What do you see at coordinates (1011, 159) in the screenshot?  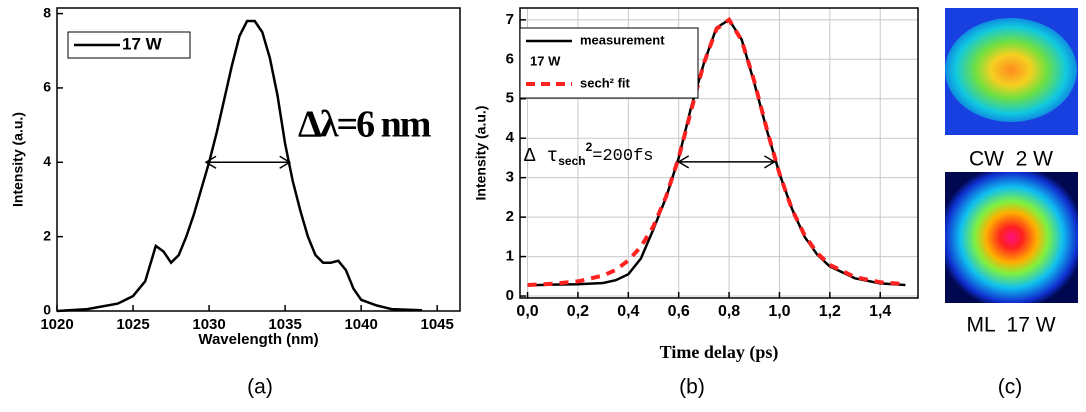 I see `image-label: CW 2 W` at bounding box center [1011, 159].